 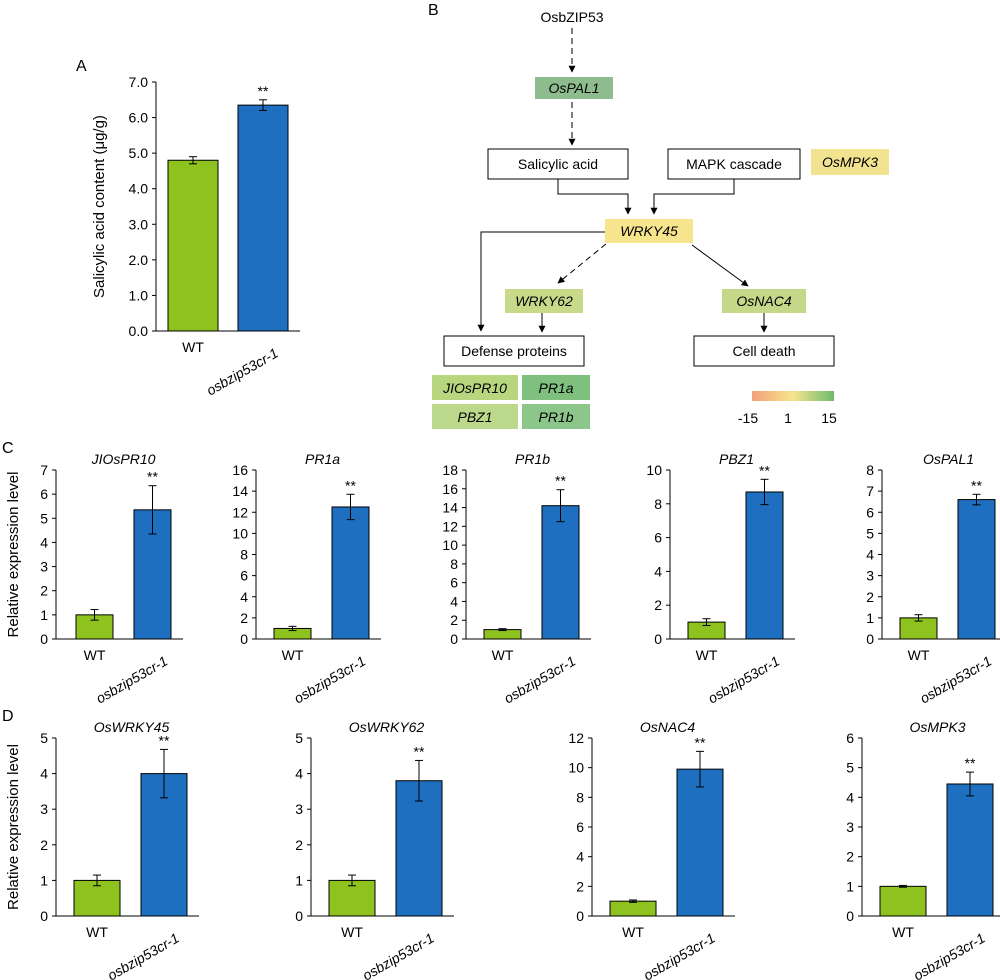 I want to click on d3-category-wt: WT, so click(x=633, y=932).